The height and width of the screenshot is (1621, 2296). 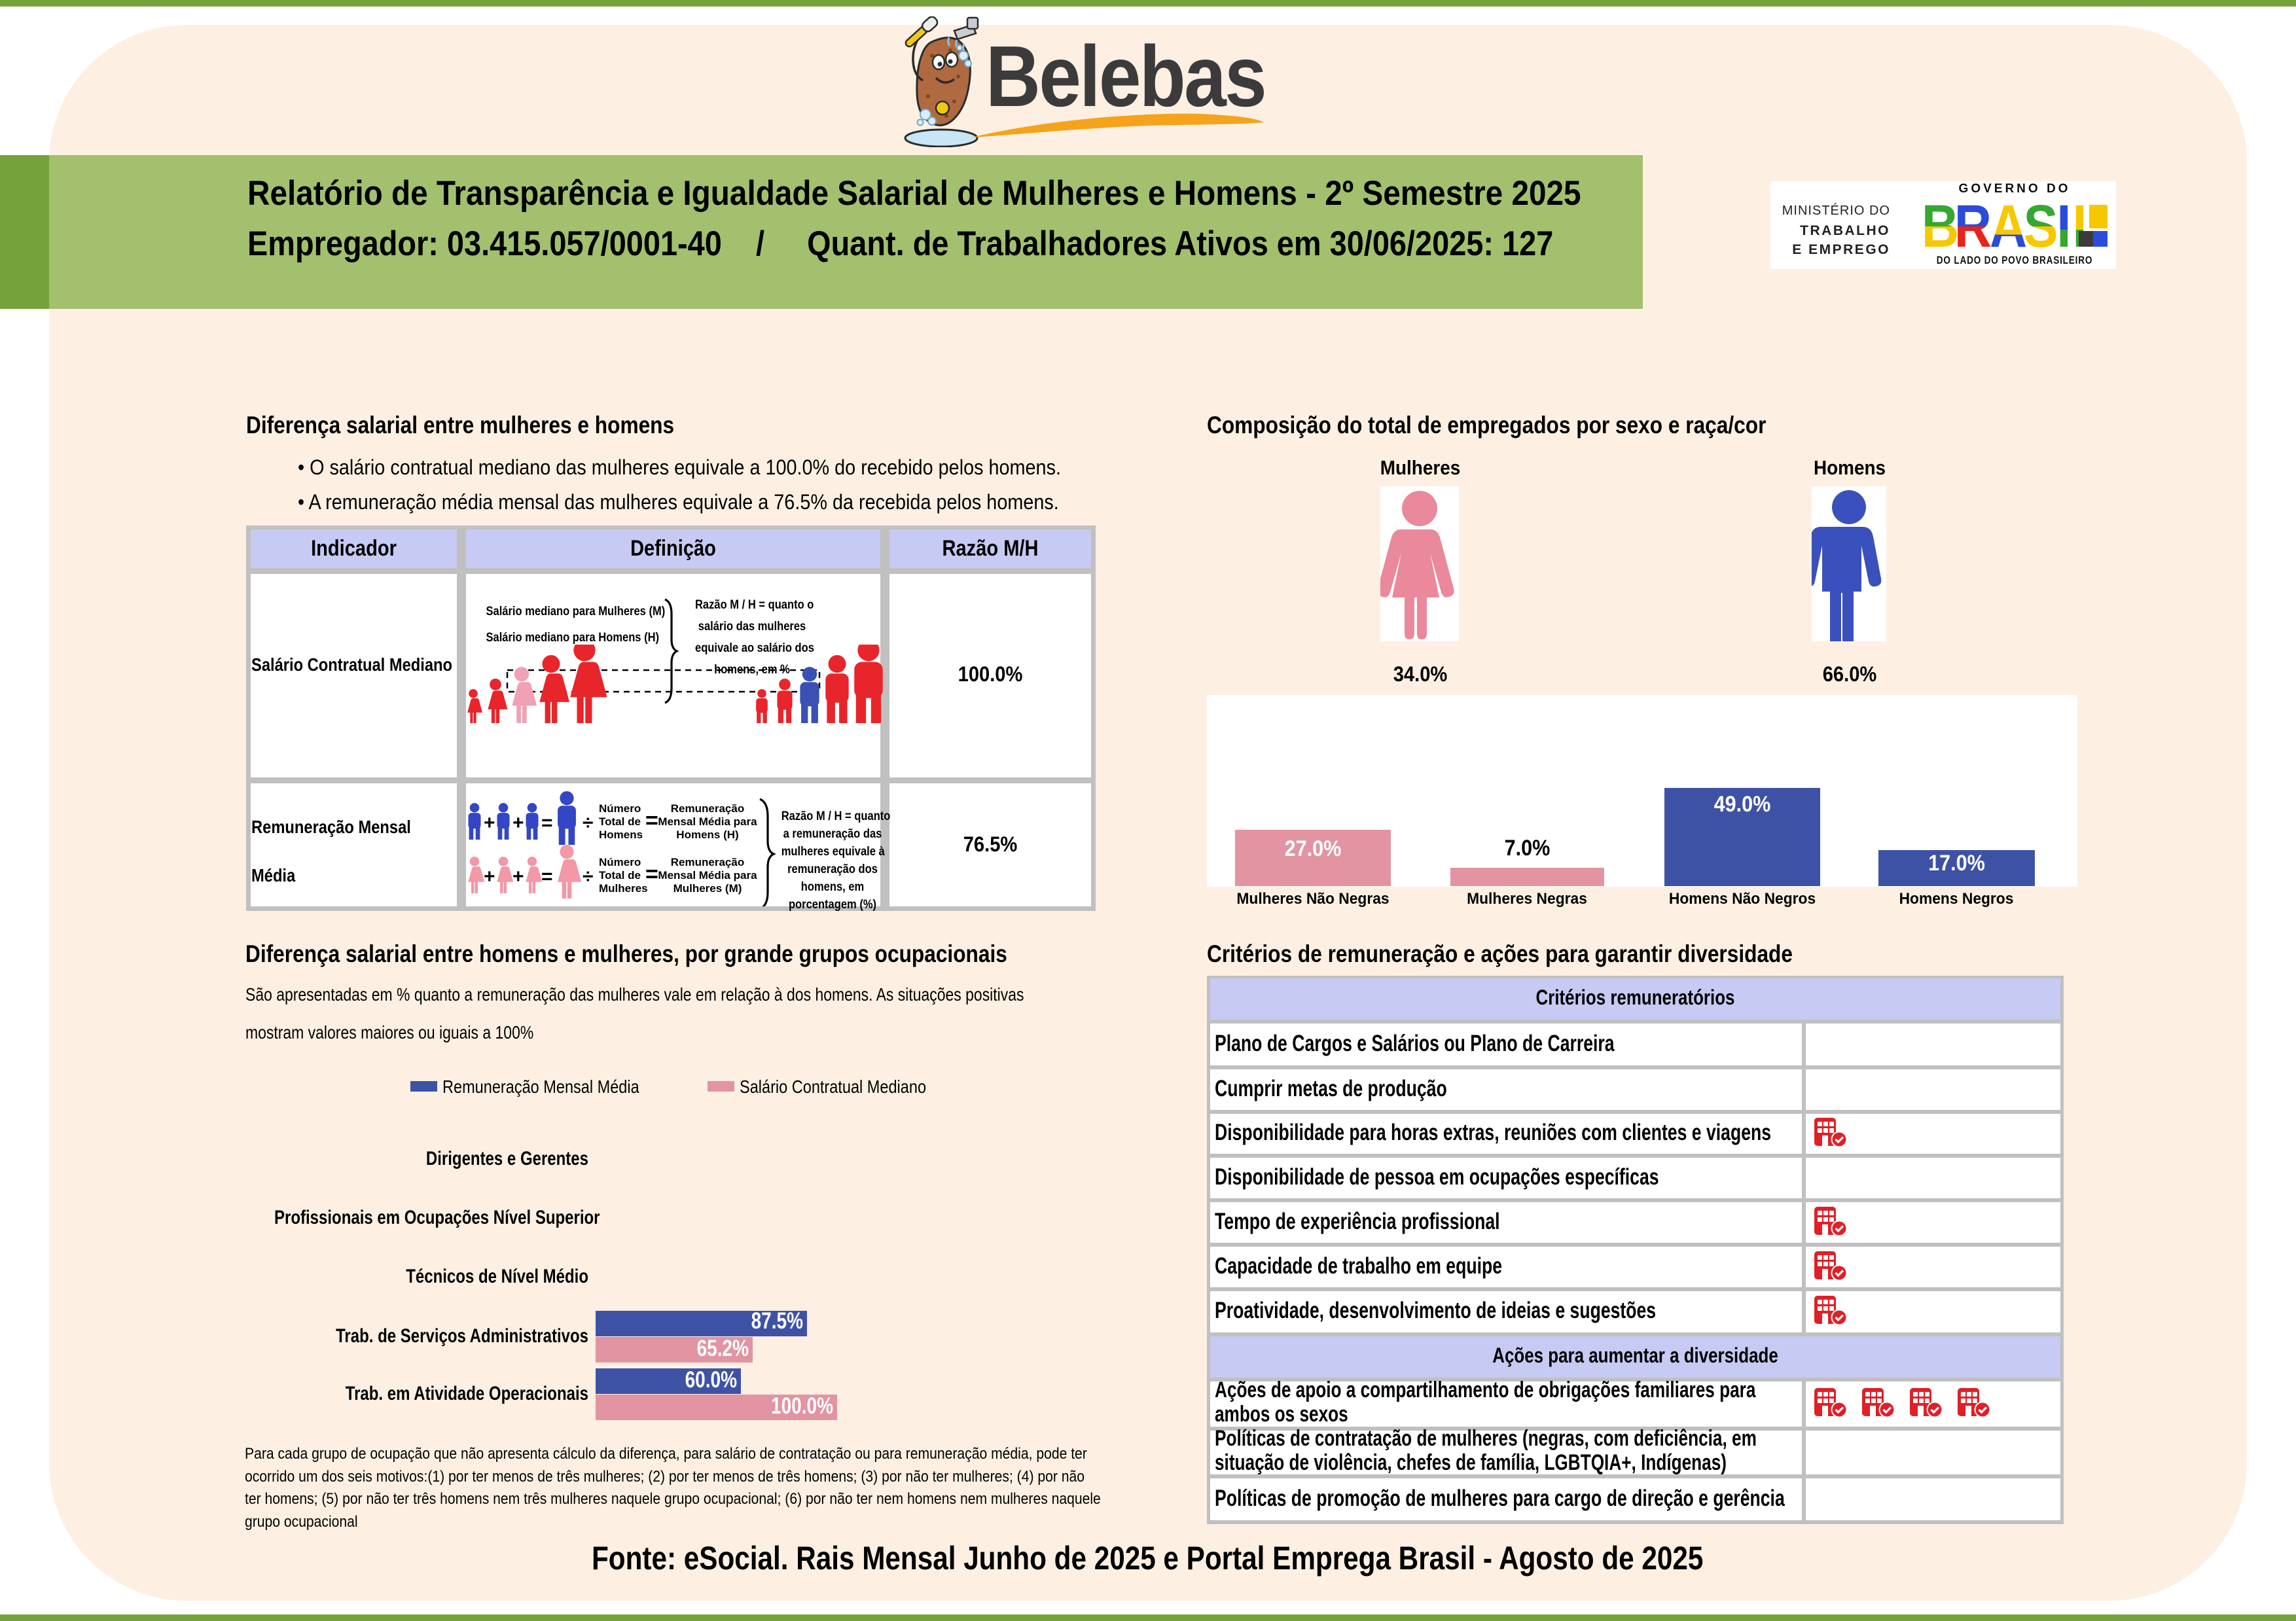 I want to click on svg-text: I, so click(x=2062, y=226).